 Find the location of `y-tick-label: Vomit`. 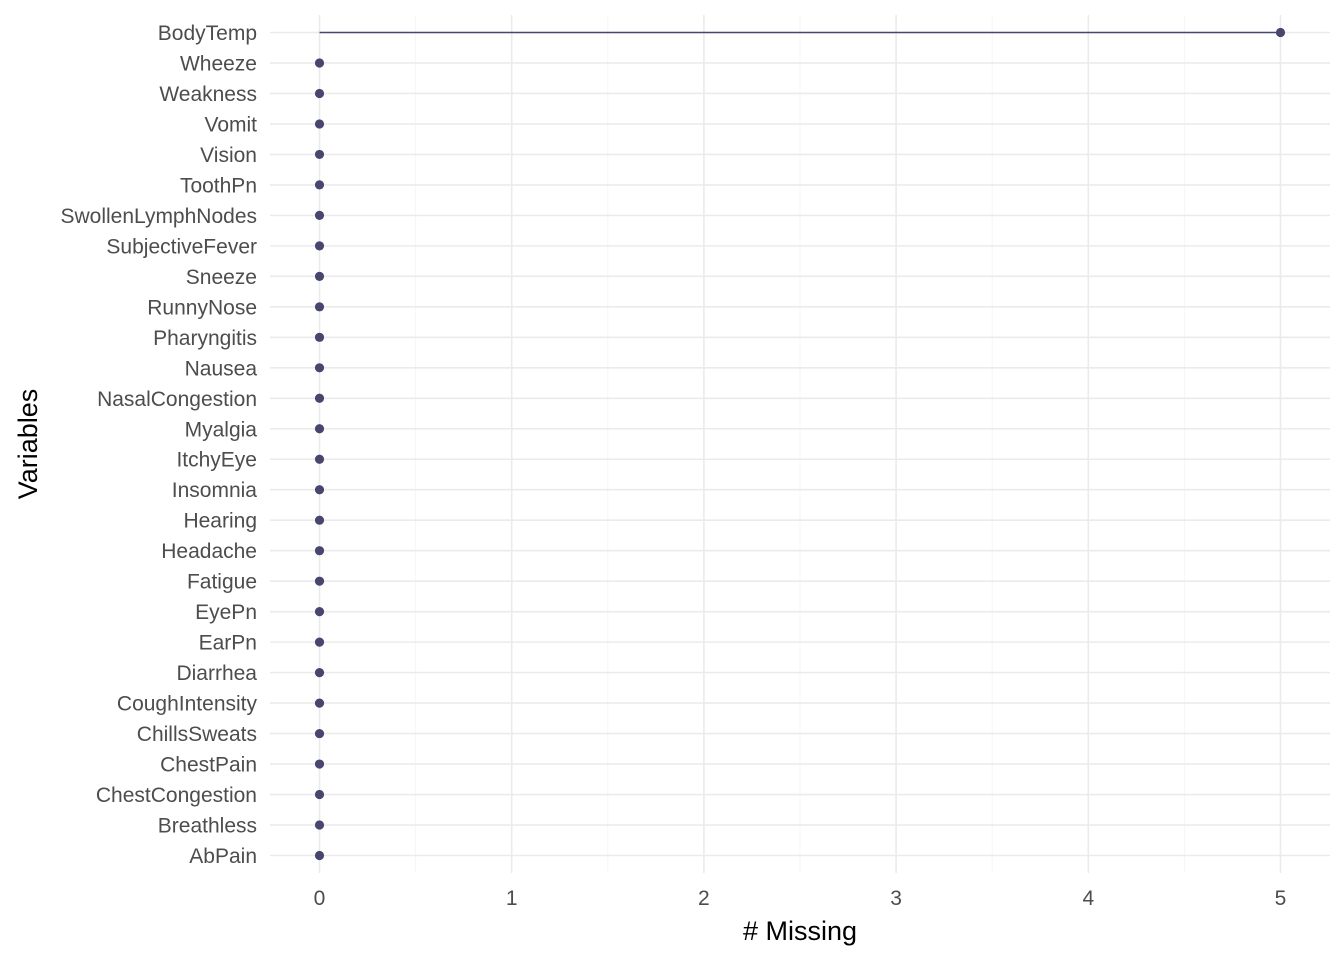

y-tick-label: Vomit is located at coordinates (230, 124).